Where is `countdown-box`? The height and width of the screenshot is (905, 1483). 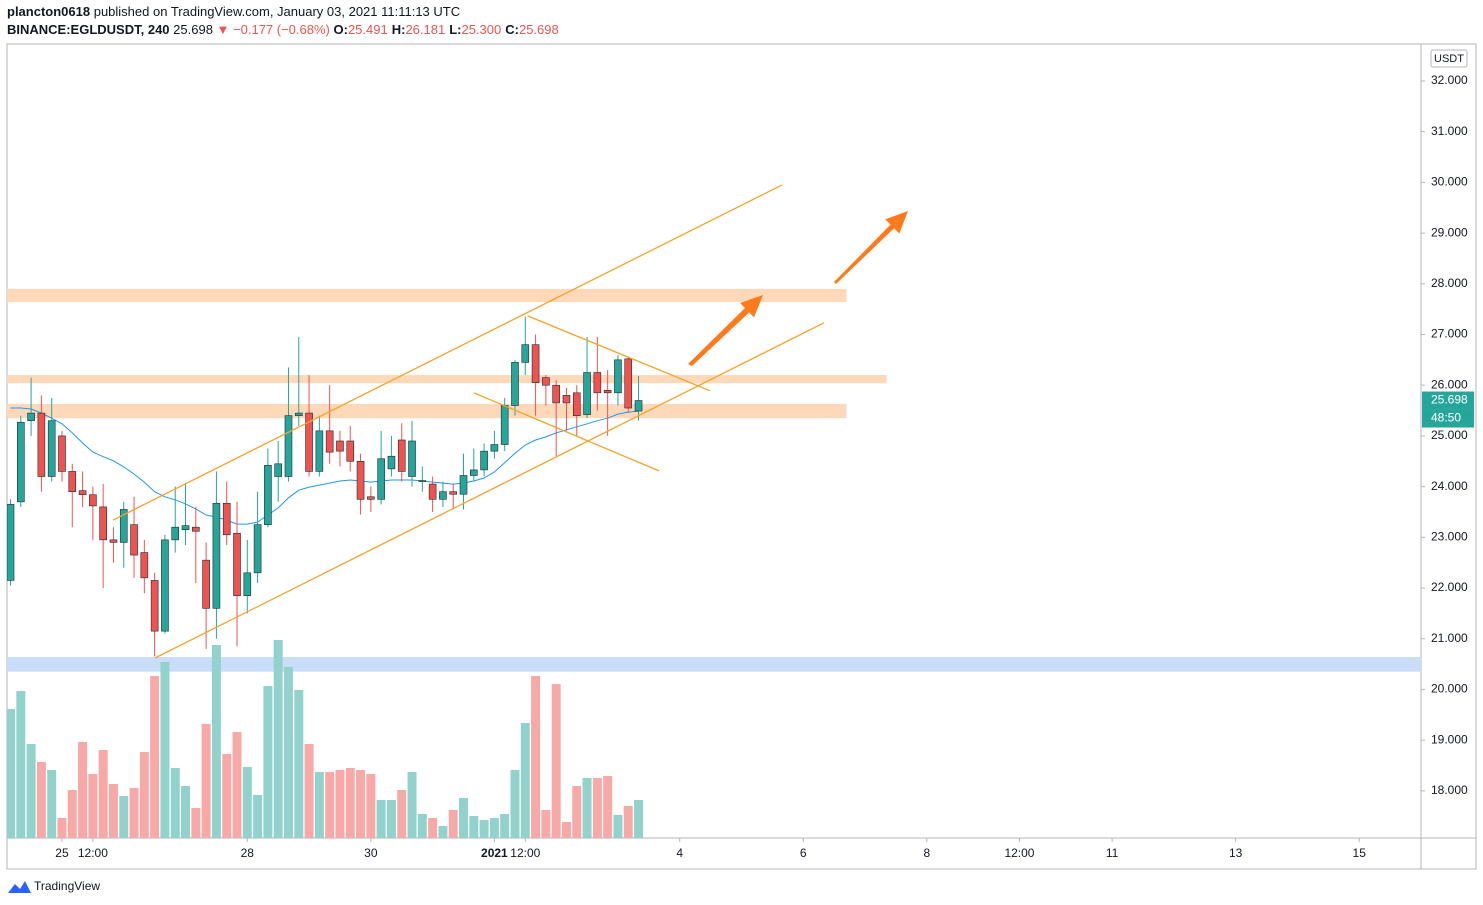
countdown-box is located at coordinates (1448, 418).